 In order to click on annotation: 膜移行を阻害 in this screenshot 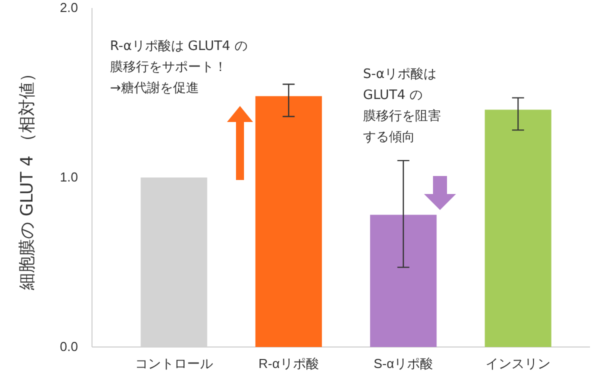, I will do `click(402, 116)`.